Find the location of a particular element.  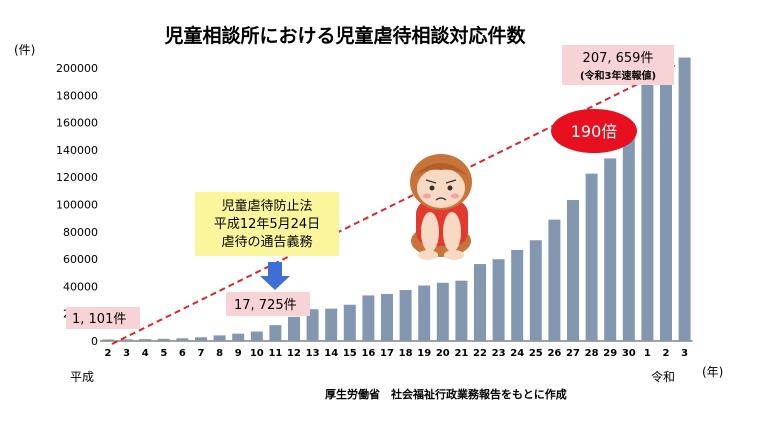

y-tick-label: 160000 is located at coordinates (77, 123).